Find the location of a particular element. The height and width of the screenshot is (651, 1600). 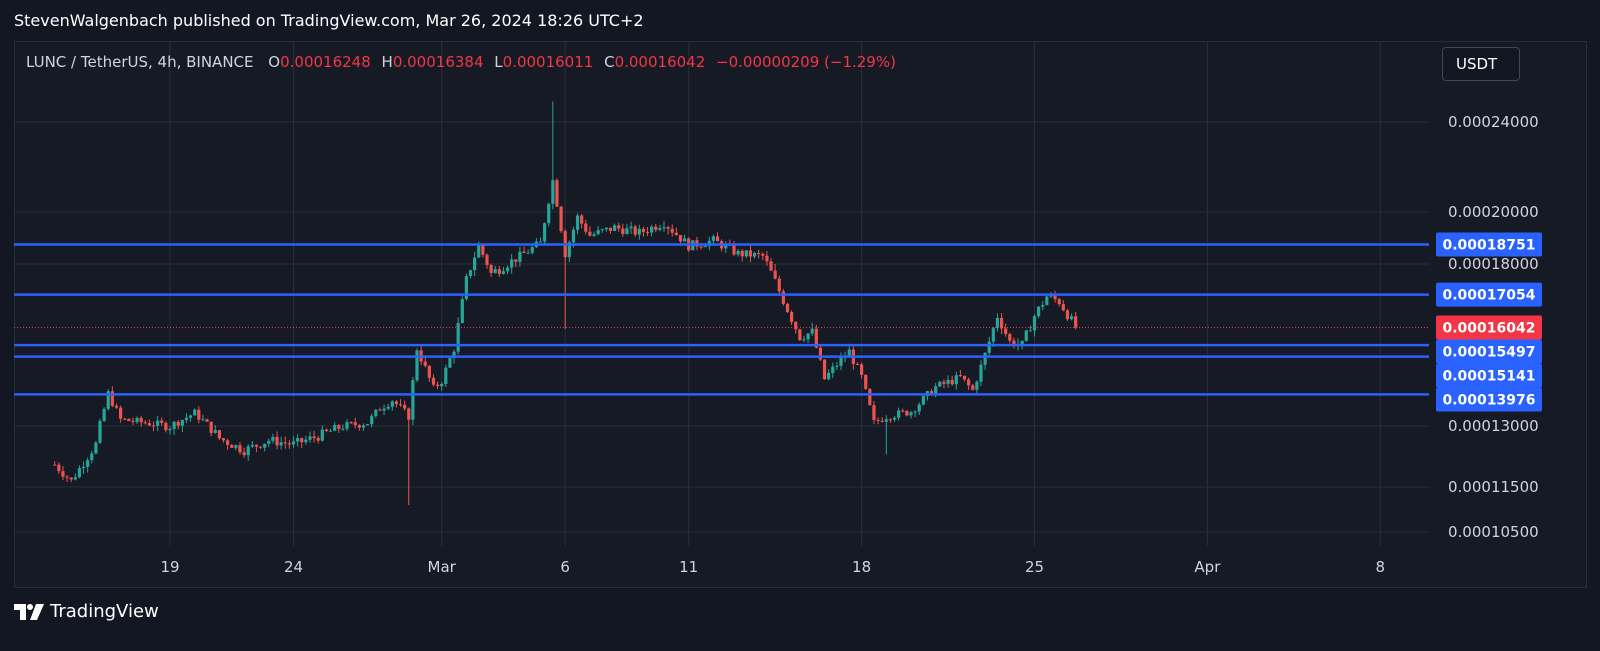

currency-button: USDT is located at coordinates (1481, 64).